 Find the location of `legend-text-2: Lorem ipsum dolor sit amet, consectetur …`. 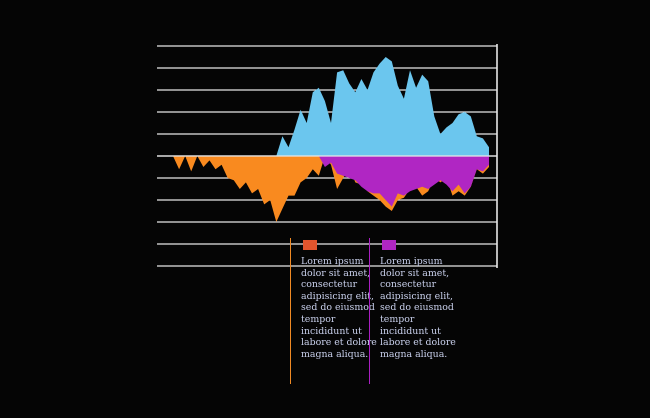

legend-text-2: Lorem ipsum dolor sit amet, consectetur … is located at coordinates (418, 308).